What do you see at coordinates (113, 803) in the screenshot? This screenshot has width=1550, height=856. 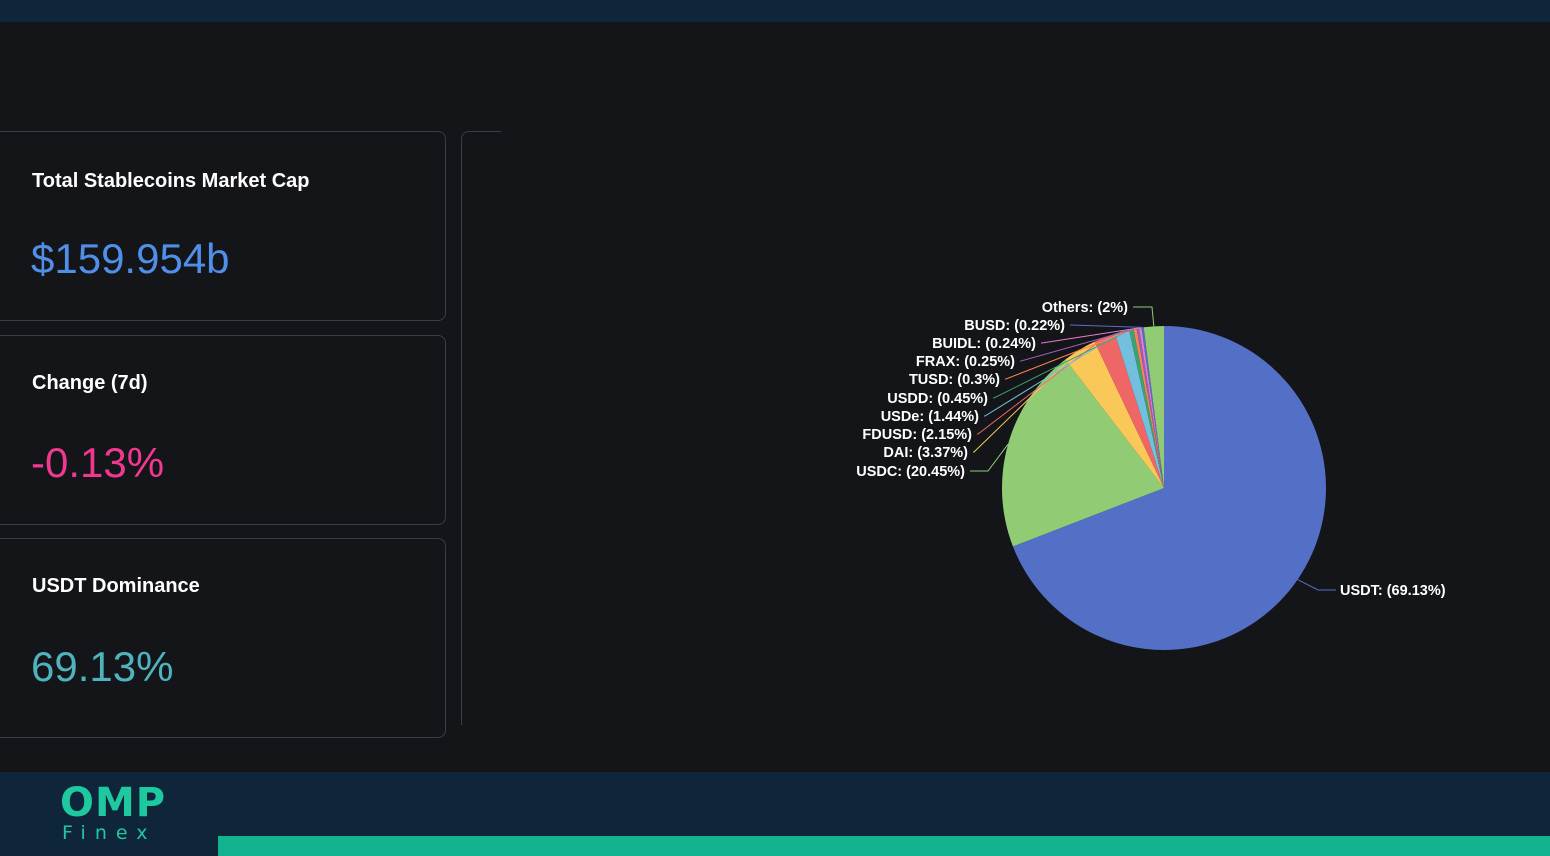 I see `logo-omp: OMP` at bounding box center [113, 803].